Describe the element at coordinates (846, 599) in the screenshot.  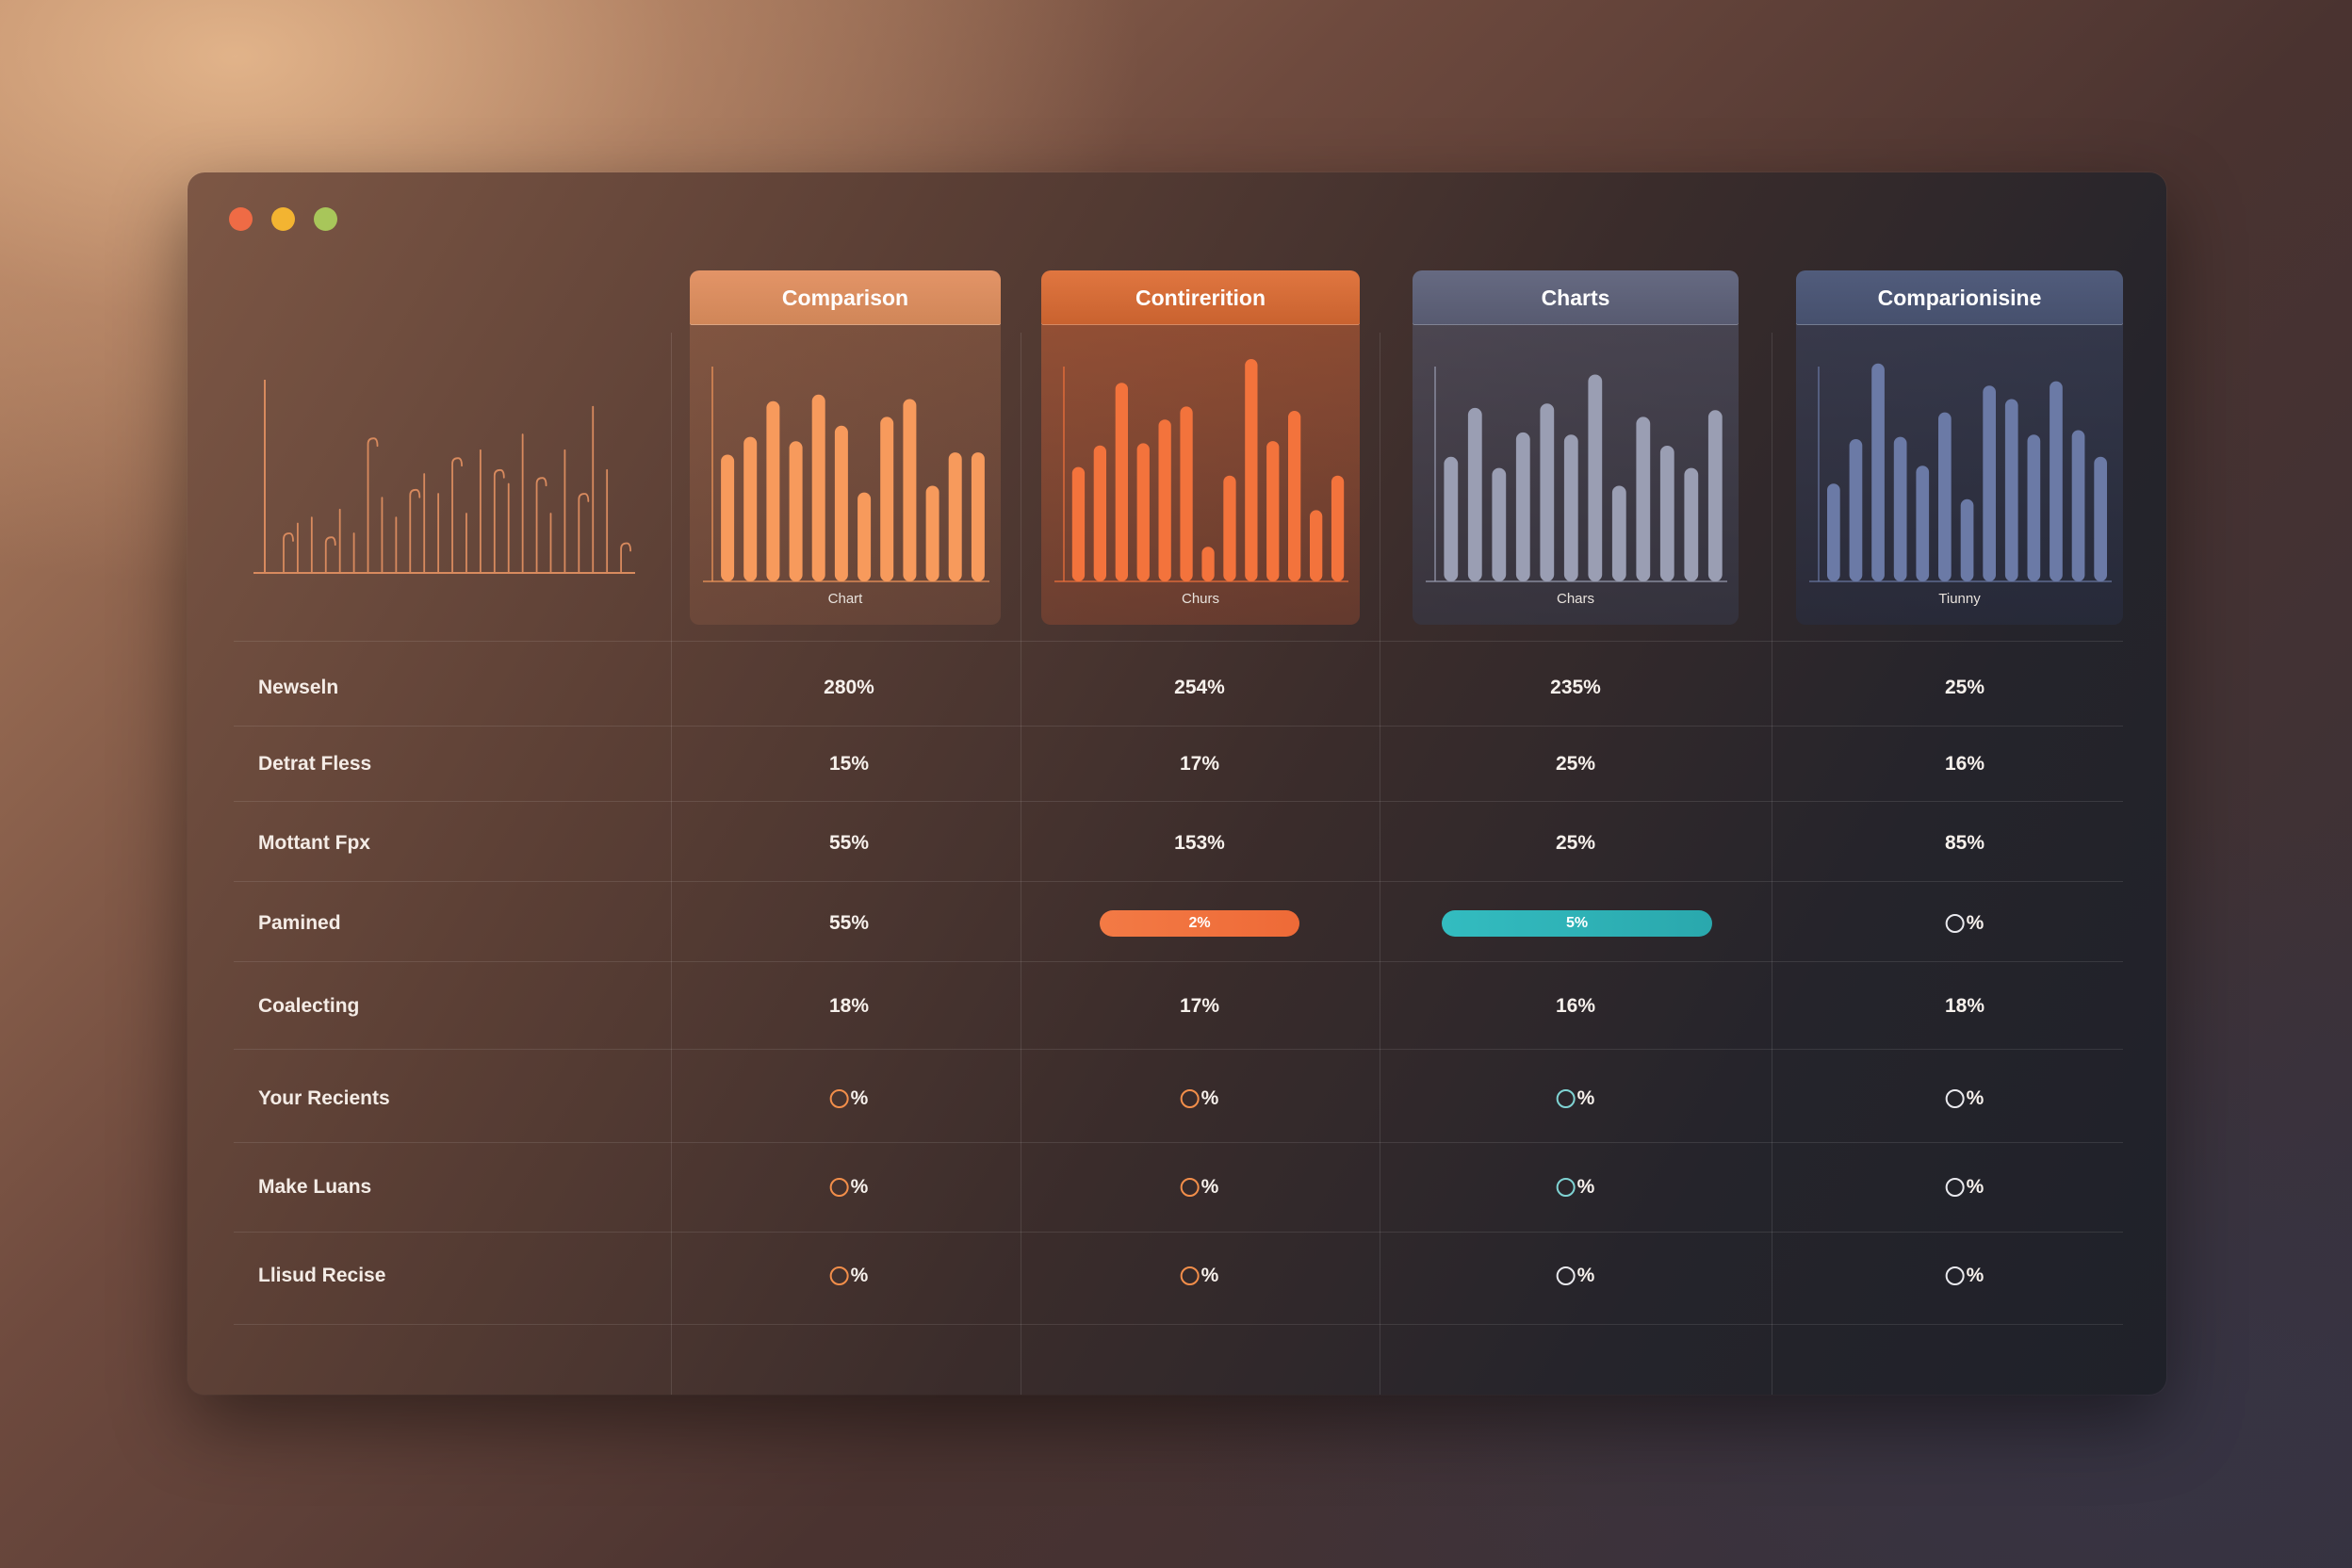
I see `chart-caption: Chart` at that location.